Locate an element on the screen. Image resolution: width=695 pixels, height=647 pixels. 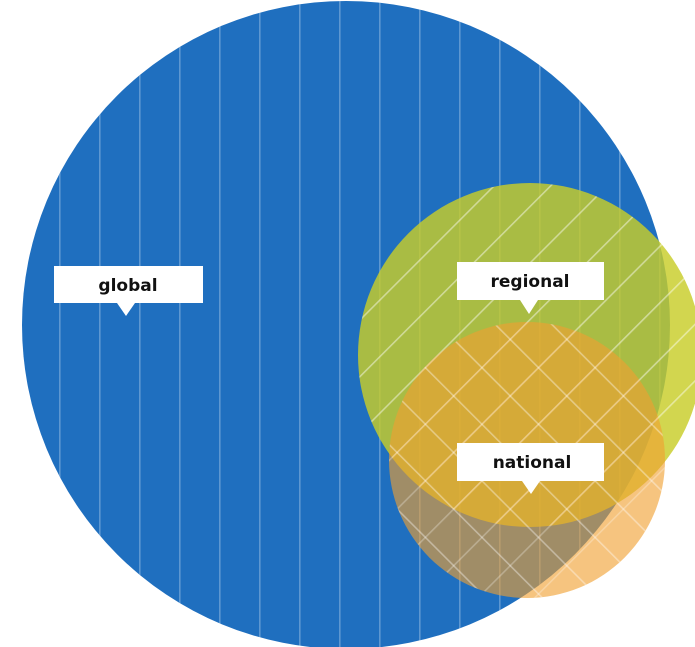
global-label-box is located at coordinates (128, 291).